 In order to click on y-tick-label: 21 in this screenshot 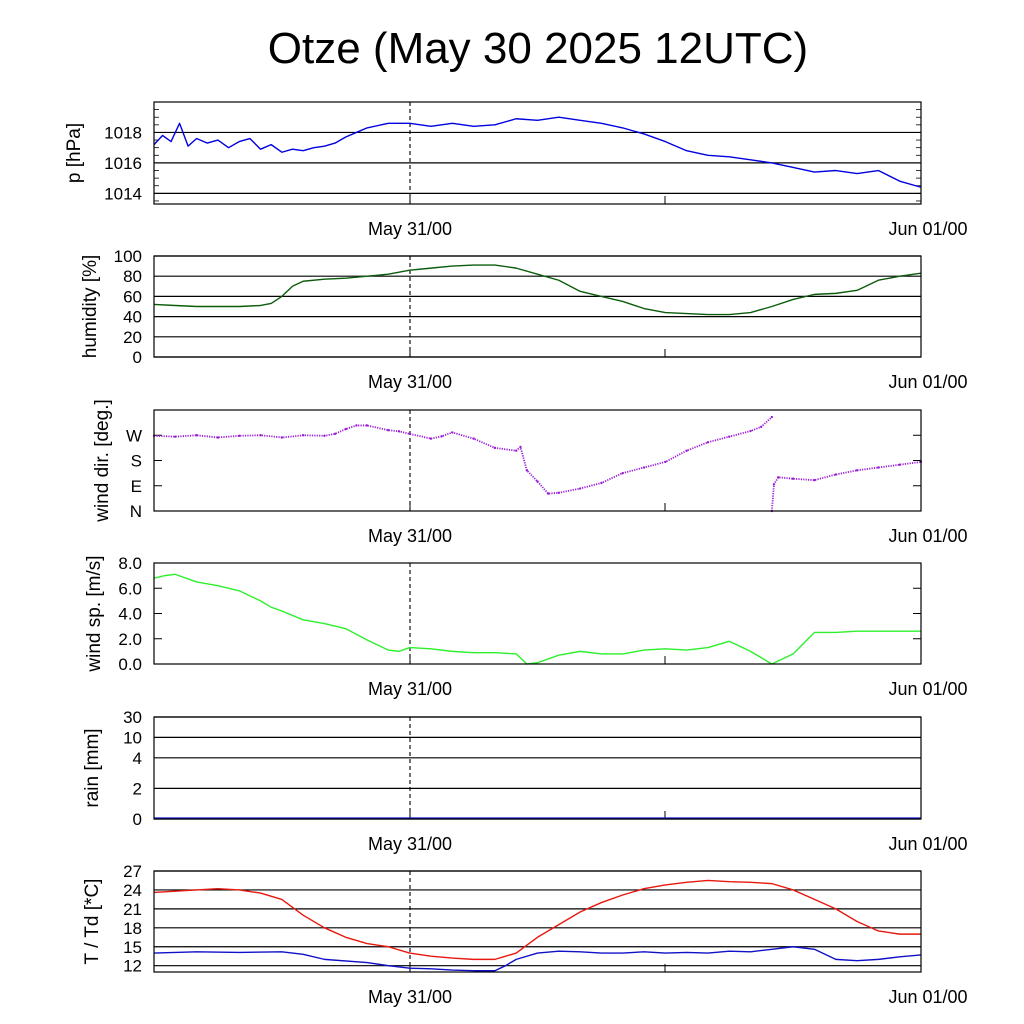, I will do `click(132, 909)`.